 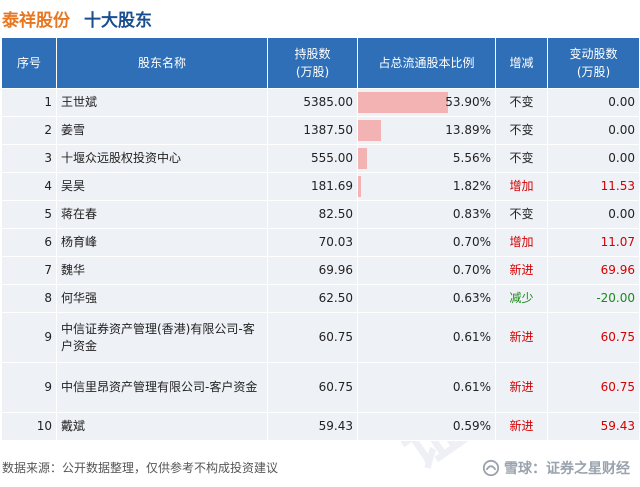 What do you see at coordinates (471, 186) in the screenshot?
I see `ratio-text: 1.82%` at bounding box center [471, 186].